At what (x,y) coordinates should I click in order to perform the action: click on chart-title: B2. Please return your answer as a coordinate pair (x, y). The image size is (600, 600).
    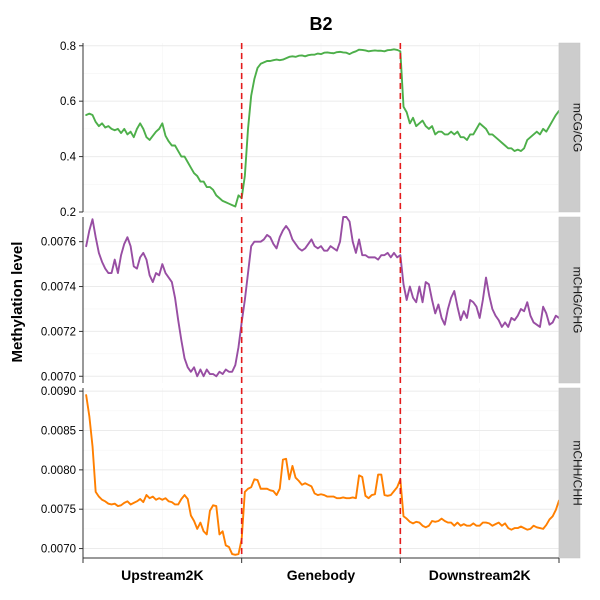
    Looking at the image, I should click on (320, 24).